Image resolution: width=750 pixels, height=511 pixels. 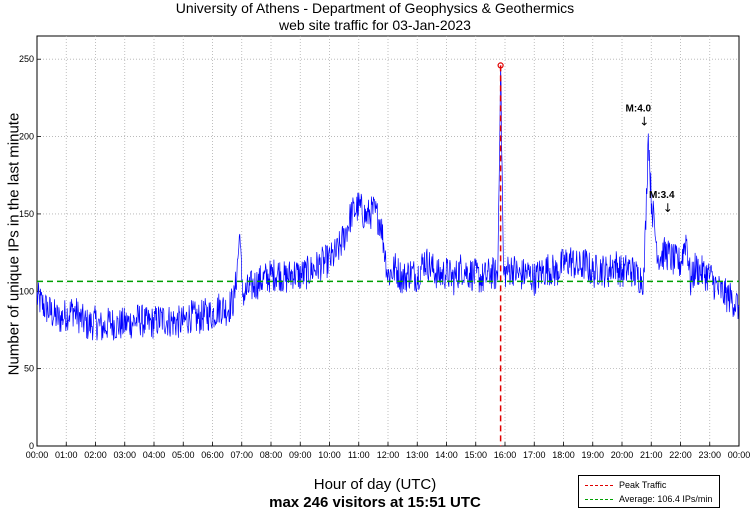 What do you see at coordinates (66, 455) in the screenshot?
I see `x-tick-label: 01:00` at bounding box center [66, 455].